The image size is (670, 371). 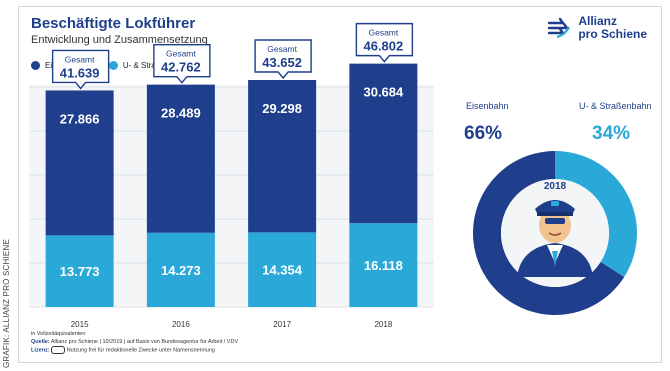 I want to click on logo-line-1: Allianz, so click(x=597, y=21).